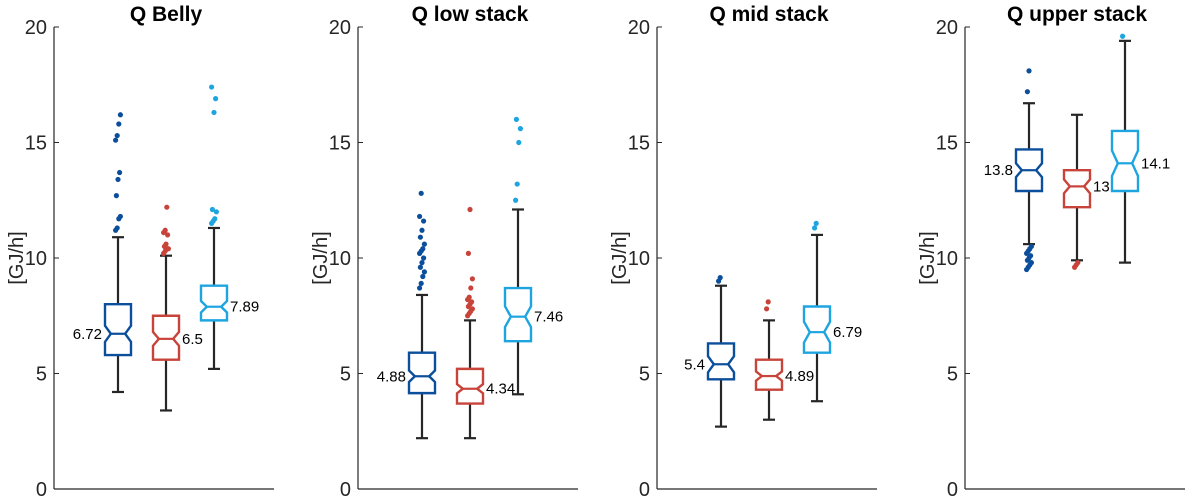  What do you see at coordinates (694, 364) in the screenshot?
I see `median-value-label: 5.4` at bounding box center [694, 364].